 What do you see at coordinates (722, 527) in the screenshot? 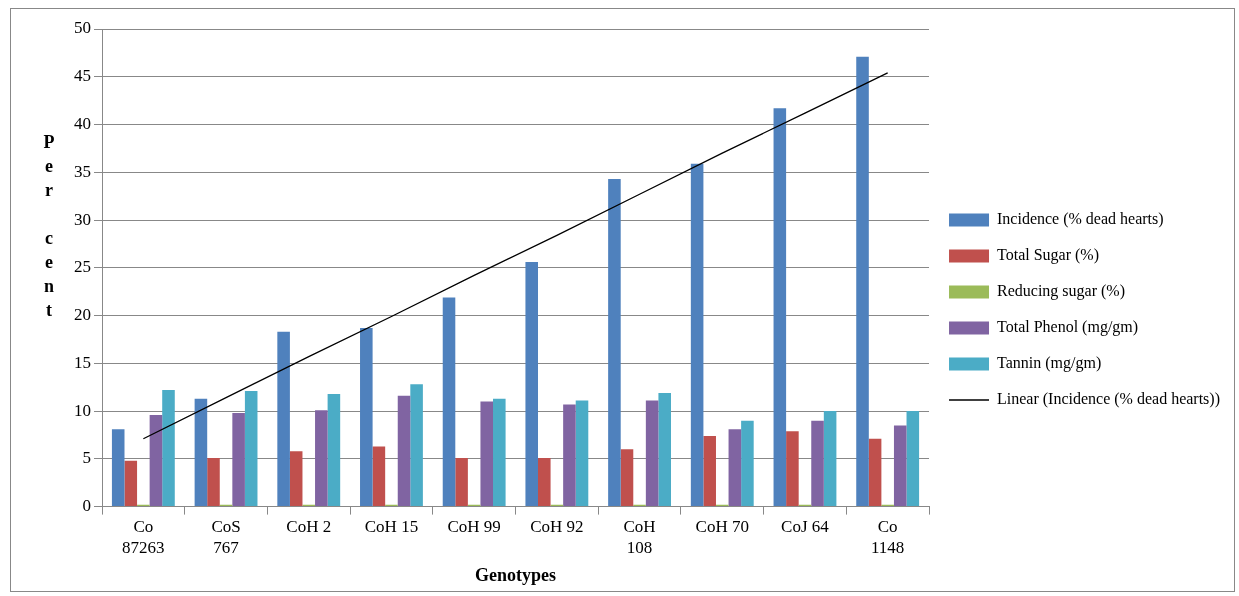
I see `x-tick-label: CoH 70` at bounding box center [722, 527].